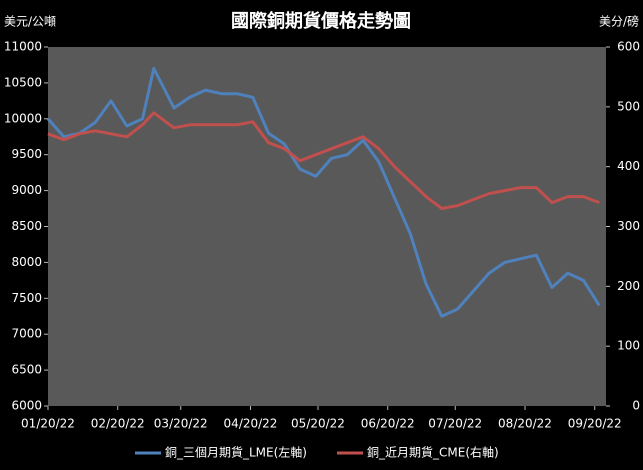  What do you see at coordinates (48, 424) in the screenshot?
I see `x-tick-label: 01/20/22` at bounding box center [48, 424].